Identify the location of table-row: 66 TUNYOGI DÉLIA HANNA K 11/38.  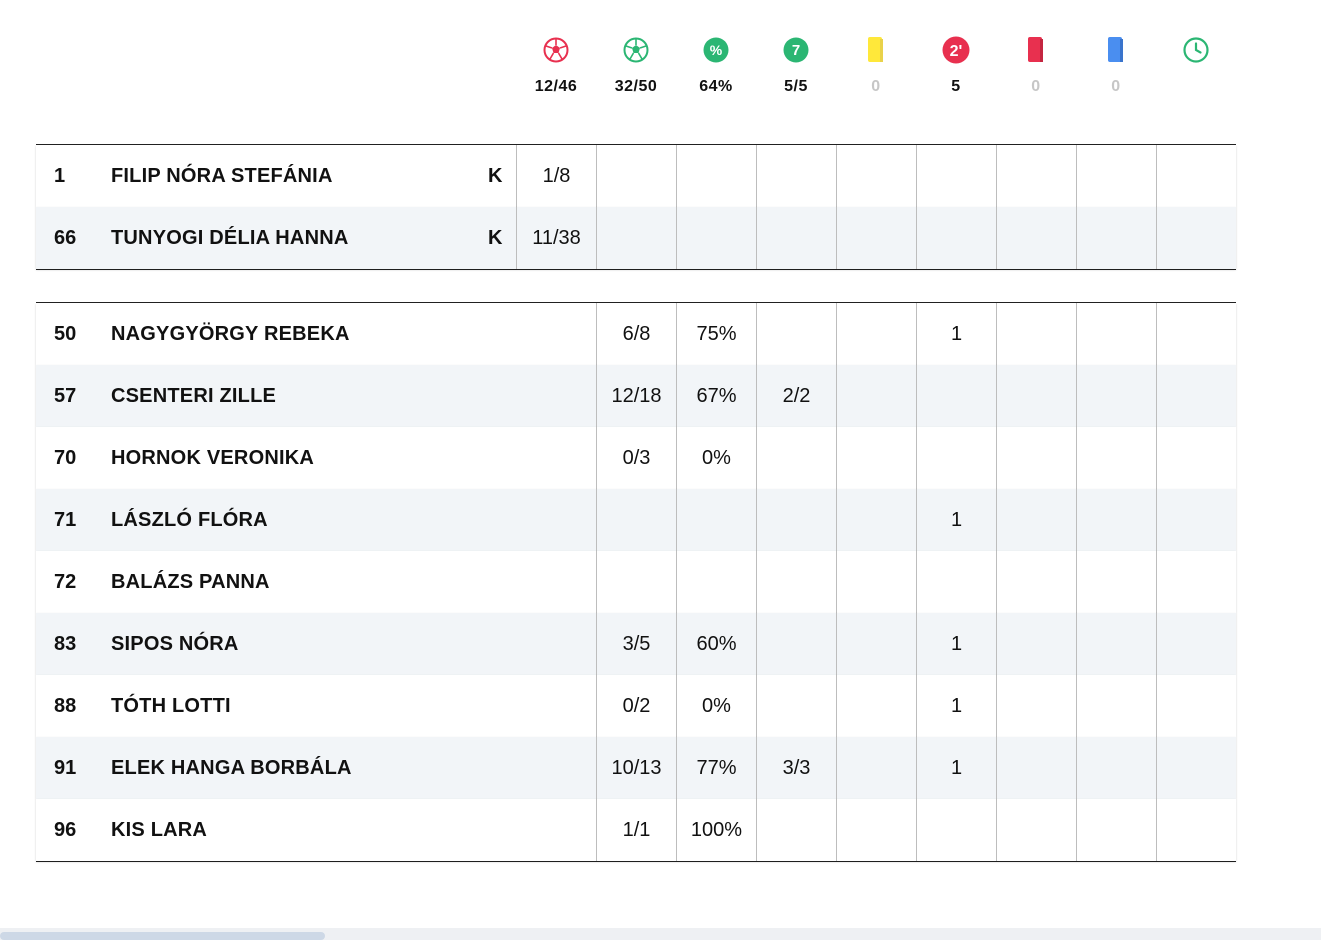
(636, 238).